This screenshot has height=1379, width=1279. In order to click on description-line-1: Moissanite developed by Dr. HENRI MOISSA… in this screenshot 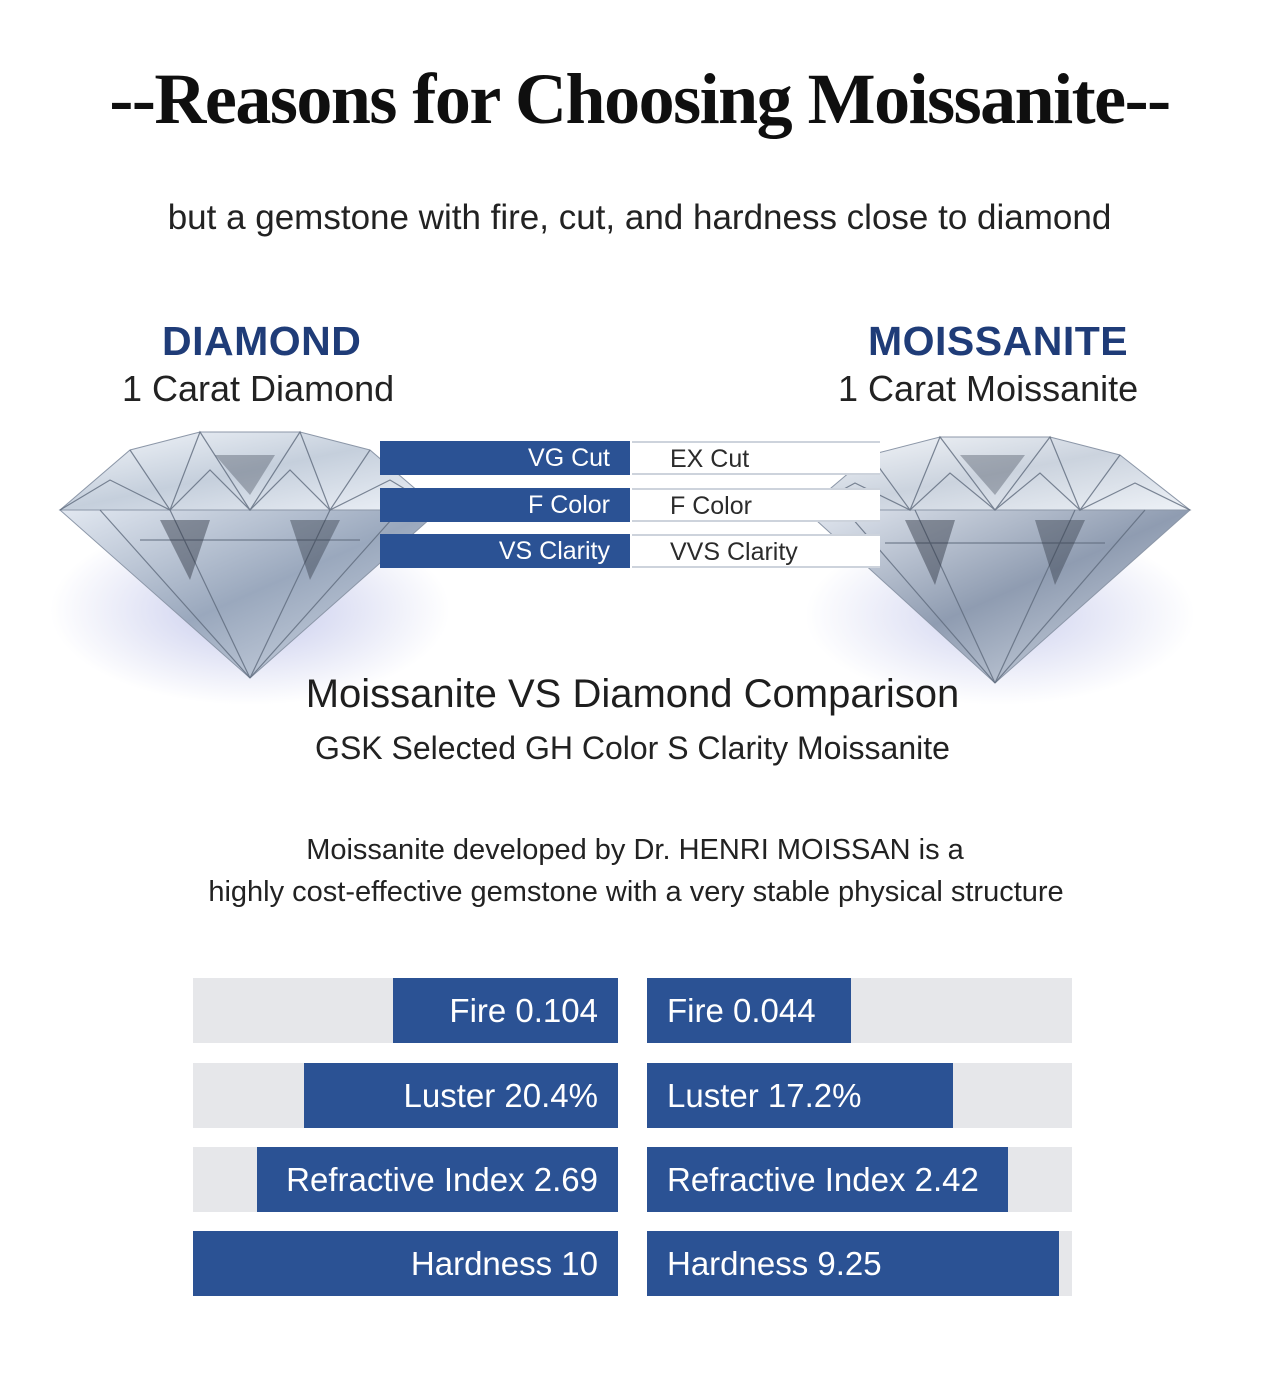, I will do `click(635, 850)`.